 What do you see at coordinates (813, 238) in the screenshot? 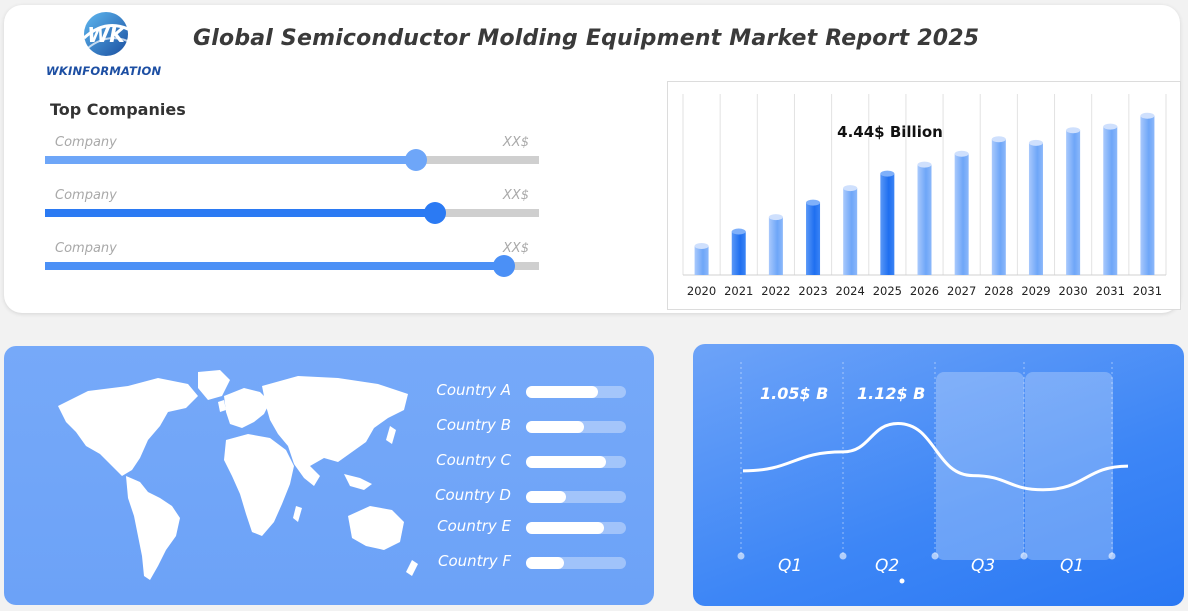
I see `bar-2023` at bounding box center [813, 238].